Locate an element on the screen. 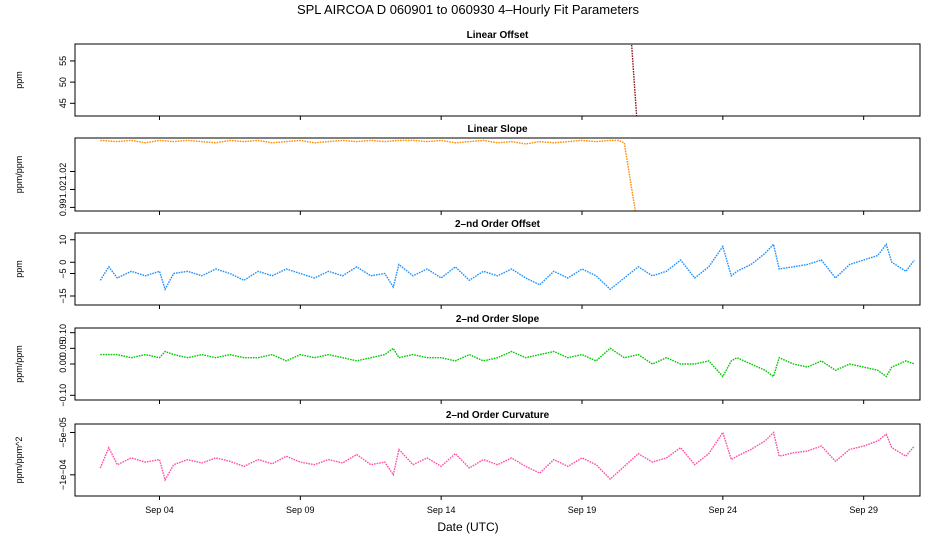  y-tick-label-linear-slope: 0.99 is located at coordinates (63, 208).